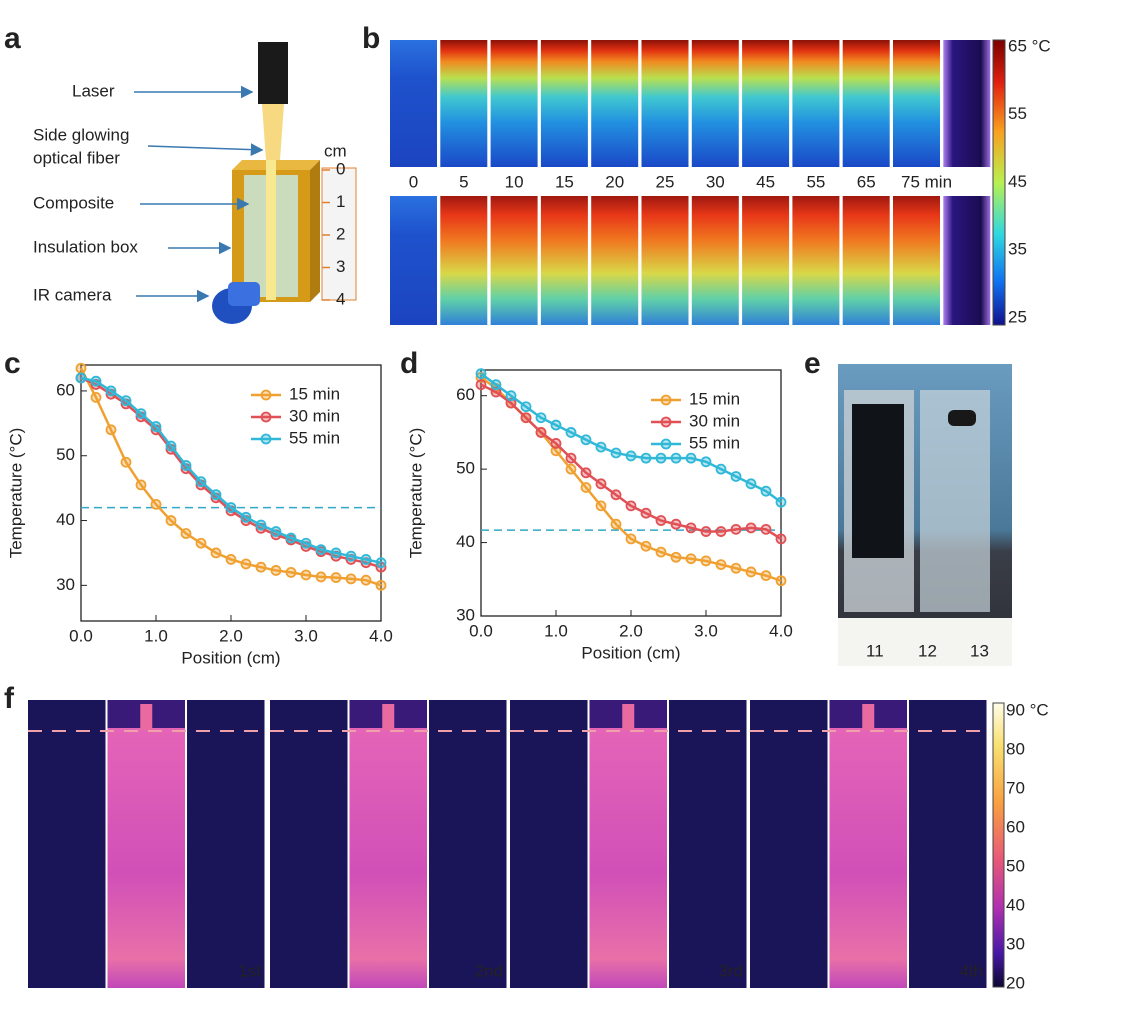 This screenshot has height=1024, width=1126. What do you see at coordinates (465, 541) in the screenshot?
I see `y-tick-label: 40` at bounding box center [465, 541].